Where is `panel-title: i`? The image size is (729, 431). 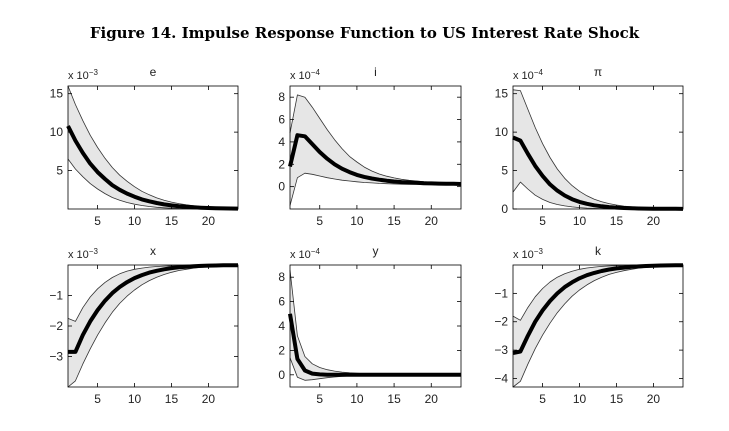 panel-title: i is located at coordinates (375, 72).